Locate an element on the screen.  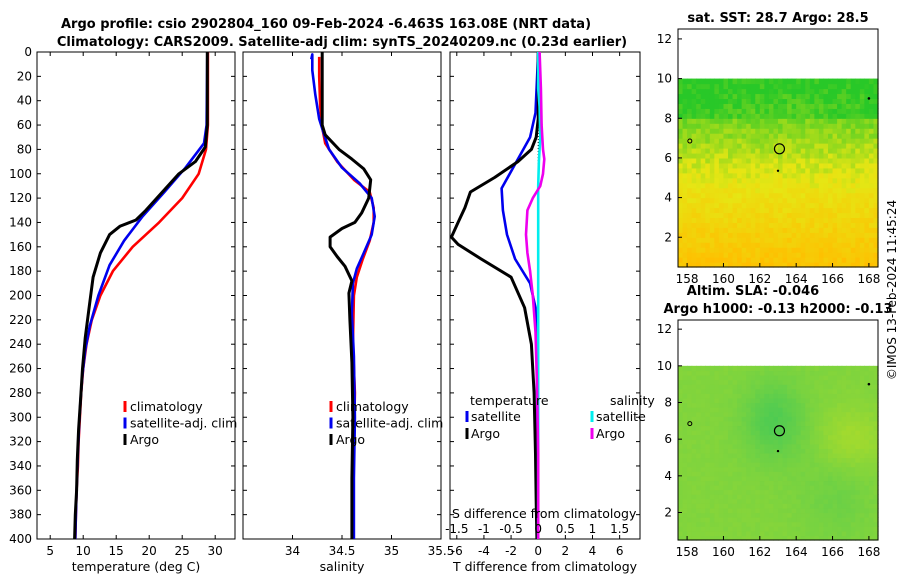
y-tick-label: 80 is located at coordinates (24, 149).